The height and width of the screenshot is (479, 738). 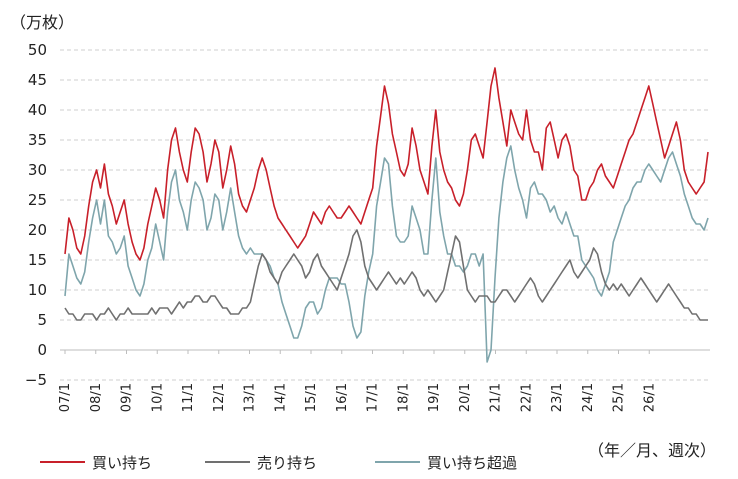 I want to click on y-tick-label: 40, so click(x=37, y=110).